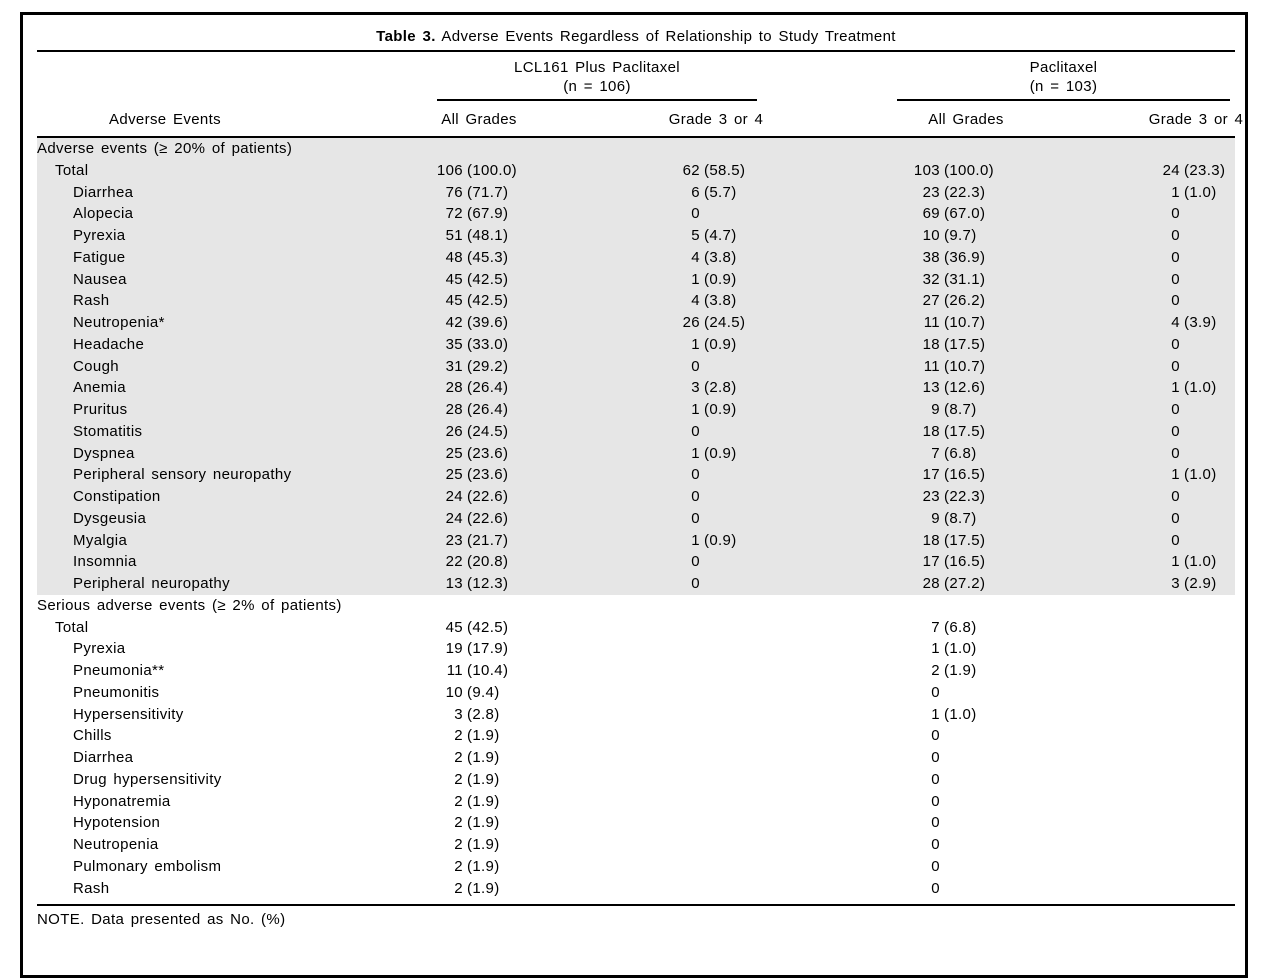  Describe the element at coordinates (1136, 323) in the screenshot. I see `value-cell: 4 (3.9)` at that location.